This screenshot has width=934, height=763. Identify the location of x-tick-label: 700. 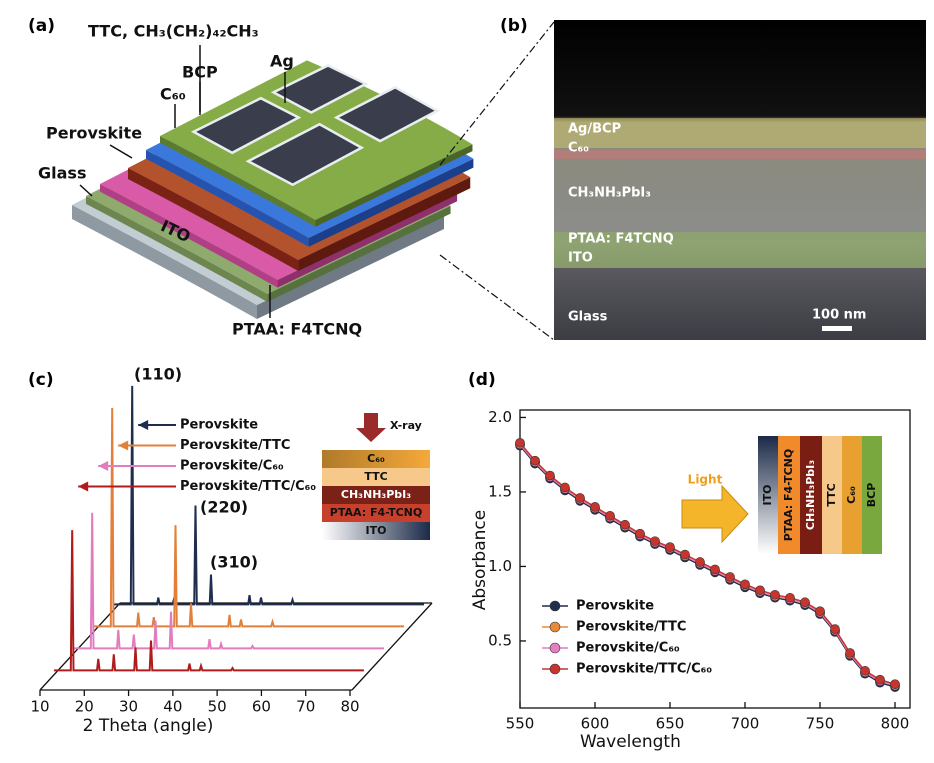
(745, 724).